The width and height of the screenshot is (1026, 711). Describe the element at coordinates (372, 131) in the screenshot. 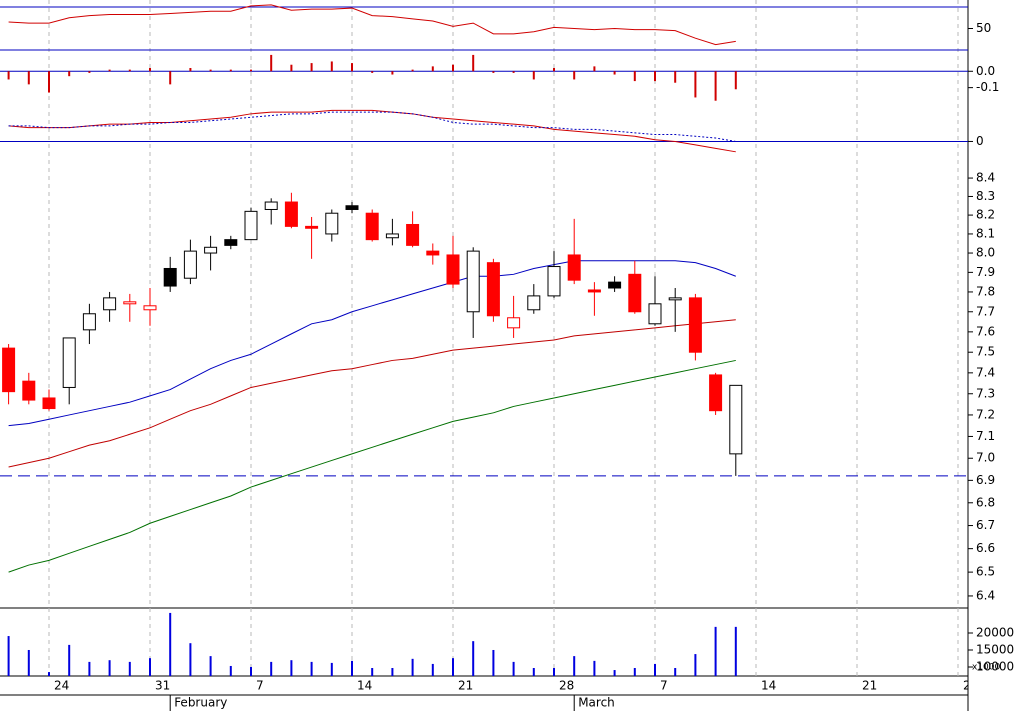

I see `line-series` at that location.